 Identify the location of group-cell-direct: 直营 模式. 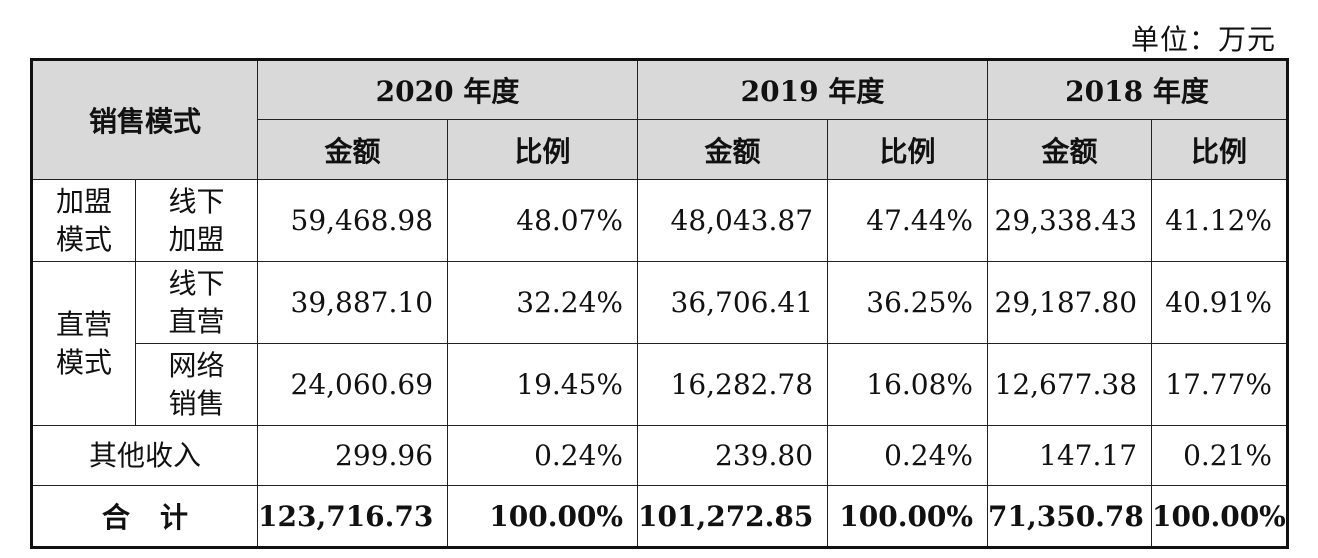
(83, 343).